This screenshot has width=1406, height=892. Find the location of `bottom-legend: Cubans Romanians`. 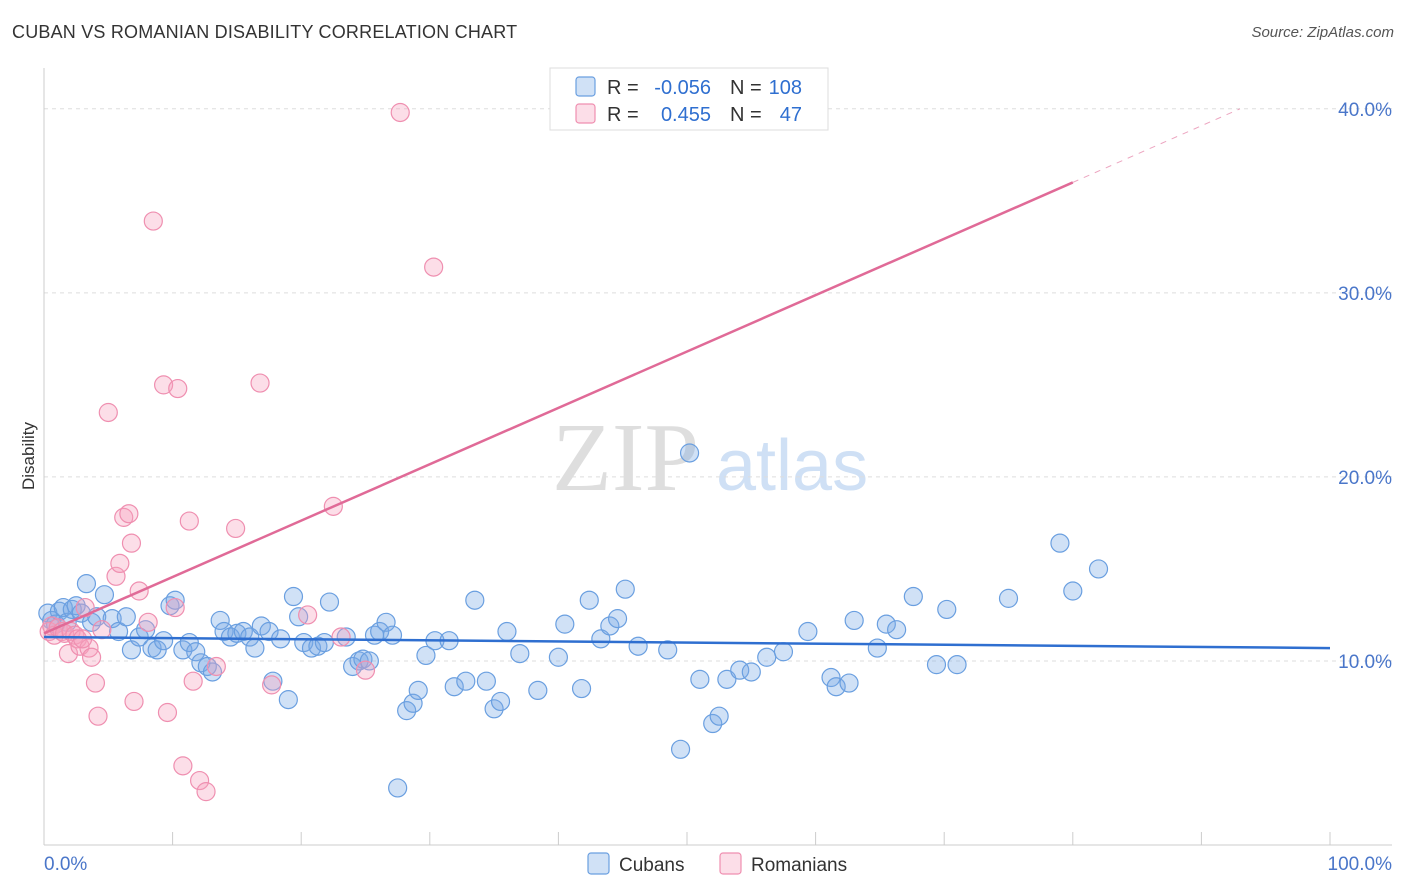

bottom-legend: Cubans Romanians is located at coordinates (717, 864).